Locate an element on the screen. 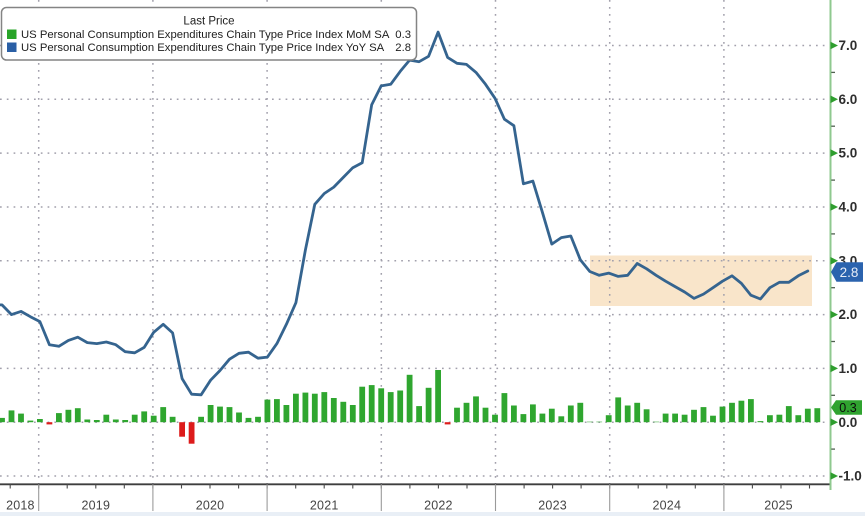 This screenshot has width=865, height=516. svg-text: 7.0 is located at coordinates (848, 45).